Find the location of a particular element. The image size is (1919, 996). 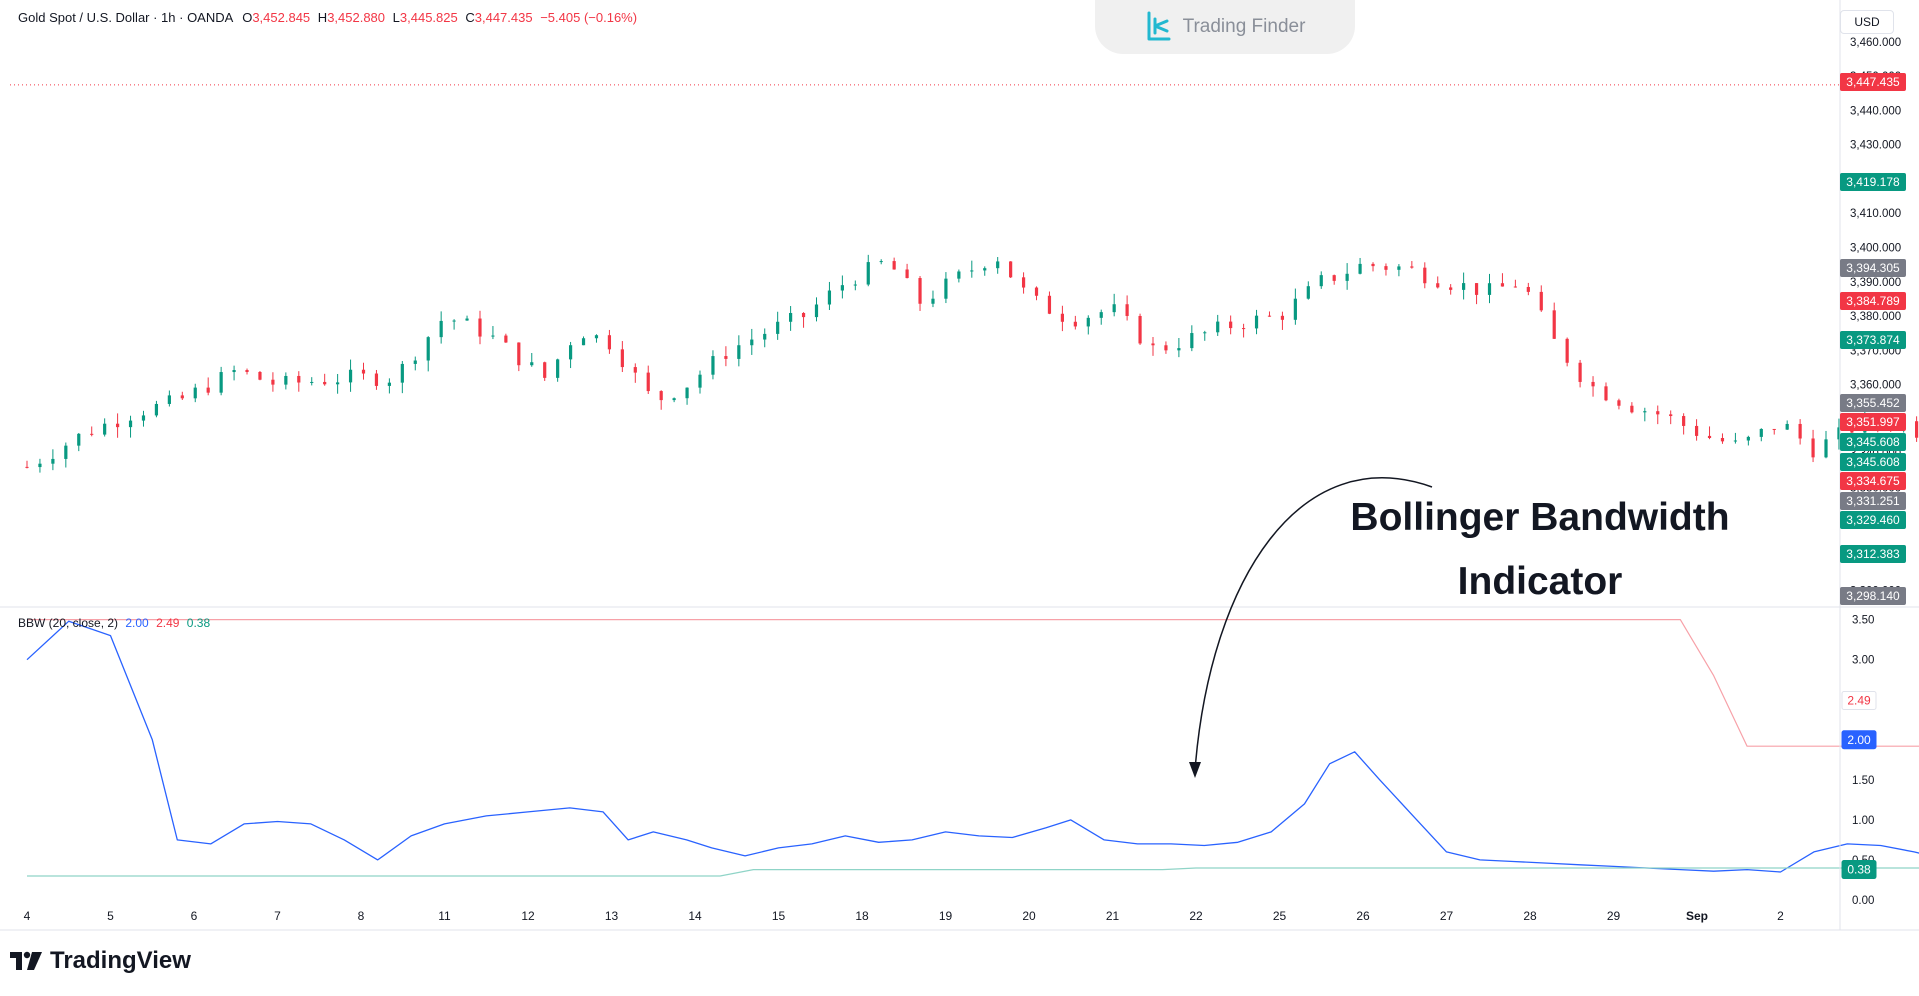

time-tick-label: 11 is located at coordinates (444, 916).